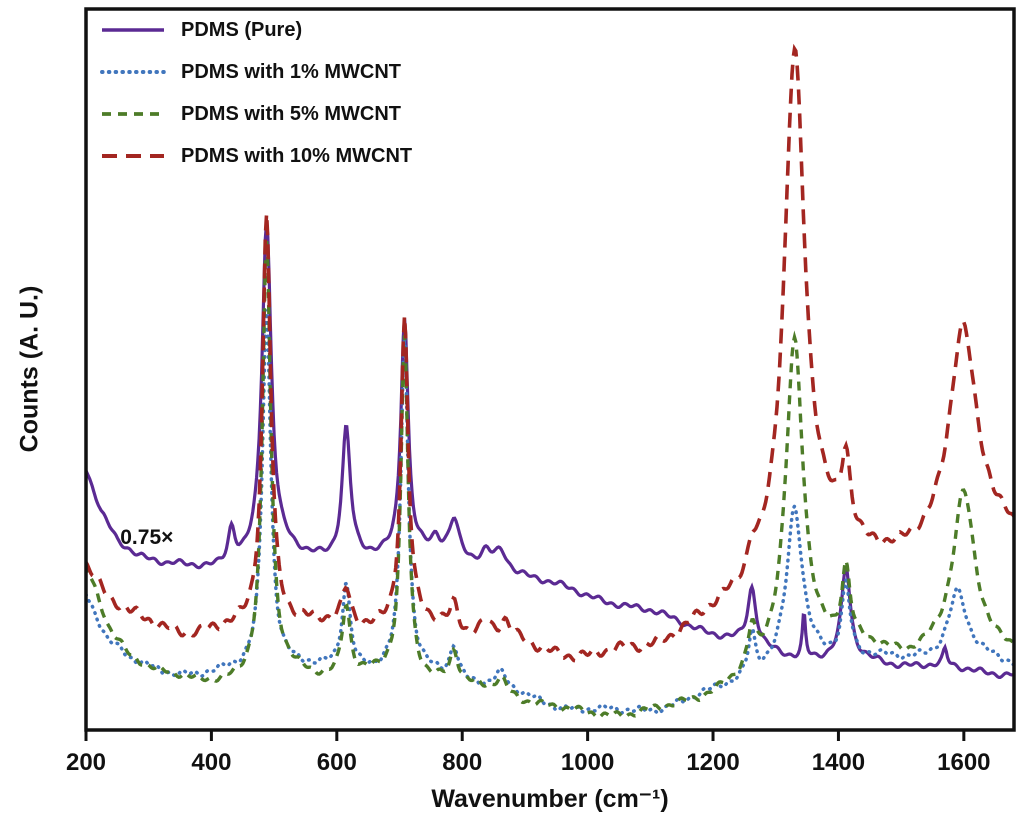 Image resolution: width=1031 pixels, height=824 pixels. I want to click on legend-line-pdms-1pct-icon, so click(133, 72).